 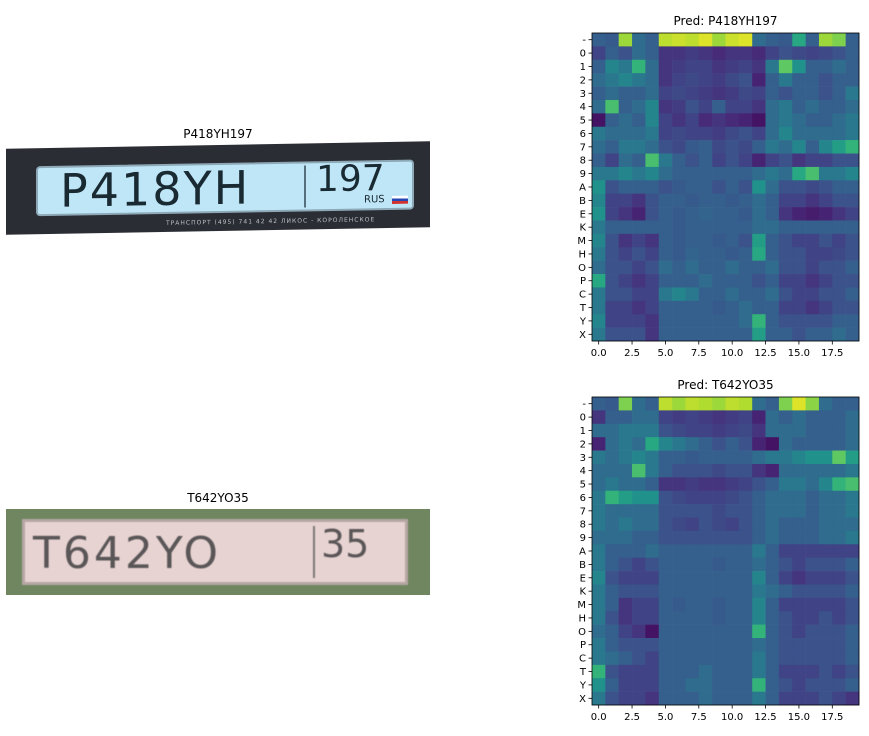 What do you see at coordinates (582, 188) in the screenshot?
I see `y-tick-label: A` at bounding box center [582, 188].